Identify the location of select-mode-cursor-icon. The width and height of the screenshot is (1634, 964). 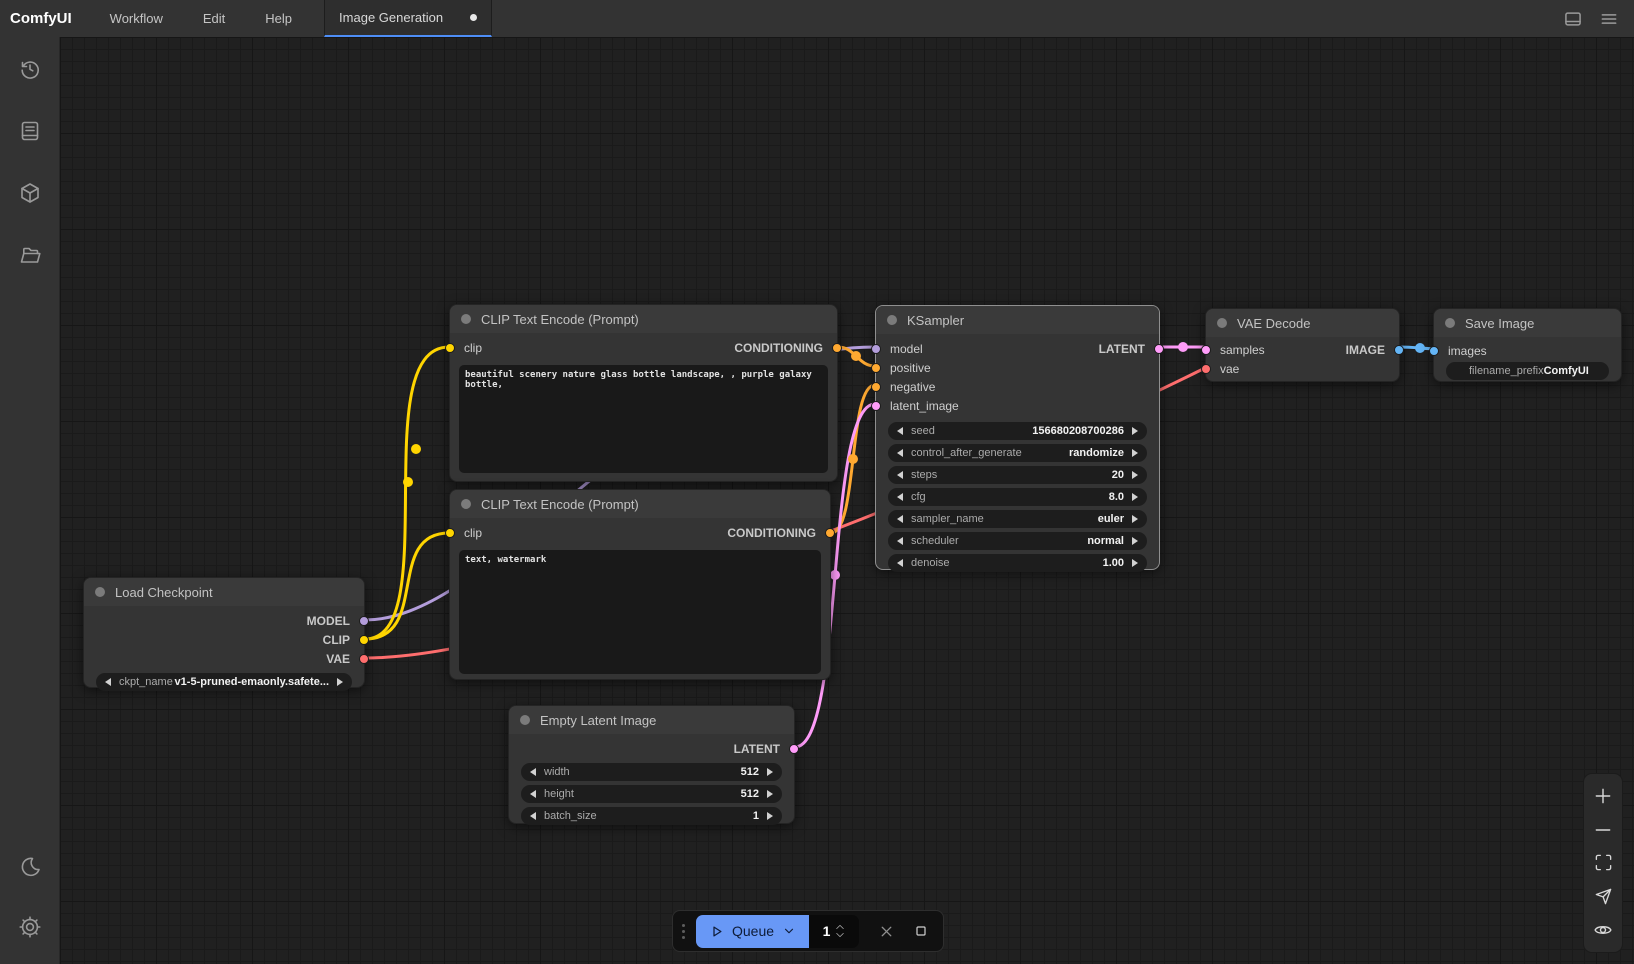
(1603, 896).